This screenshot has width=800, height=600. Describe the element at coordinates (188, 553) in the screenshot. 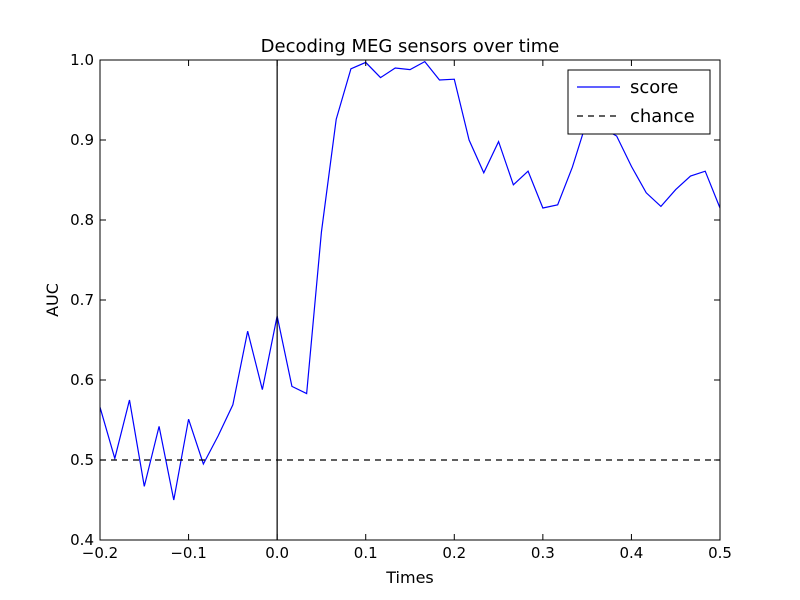

I see `x-tick-label: −0.1` at that location.